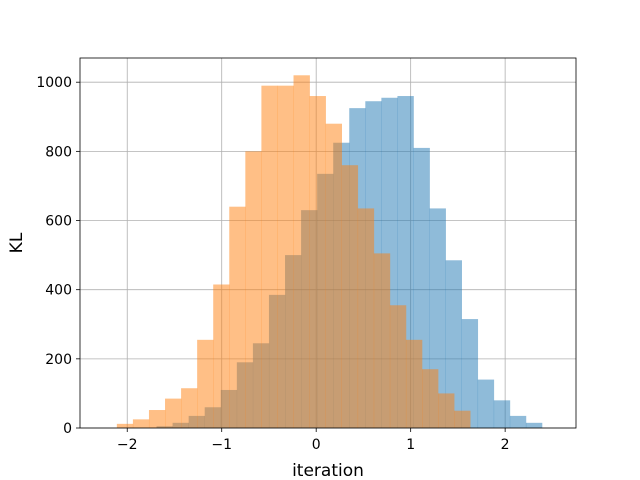 This screenshot has width=640, height=480. What do you see at coordinates (58, 152) in the screenshot?
I see `y-tick-label: 800` at bounding box center [58, 152].